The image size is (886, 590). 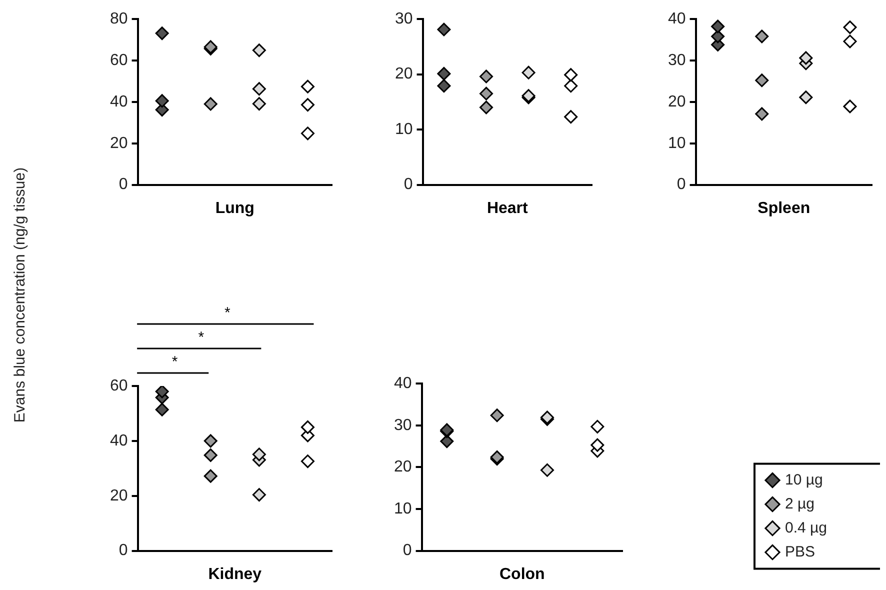 I want to click on legend-label: 0.4 µg, so click(x=806, y=527).